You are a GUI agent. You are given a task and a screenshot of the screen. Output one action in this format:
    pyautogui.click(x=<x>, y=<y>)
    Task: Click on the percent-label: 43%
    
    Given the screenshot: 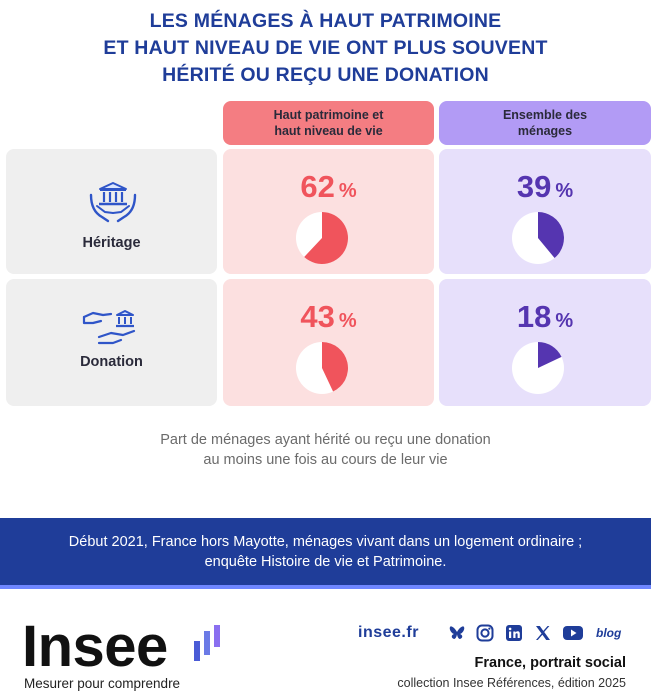 What is the action you would take?
    pyautogui.click(x=328, y=317)
    